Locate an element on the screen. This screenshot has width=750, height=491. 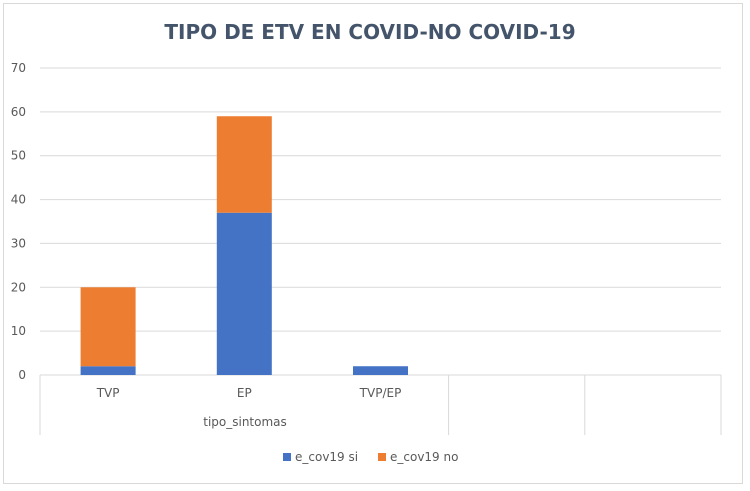
legend-label: e_cov19 no is located at coordinates (424, 457).